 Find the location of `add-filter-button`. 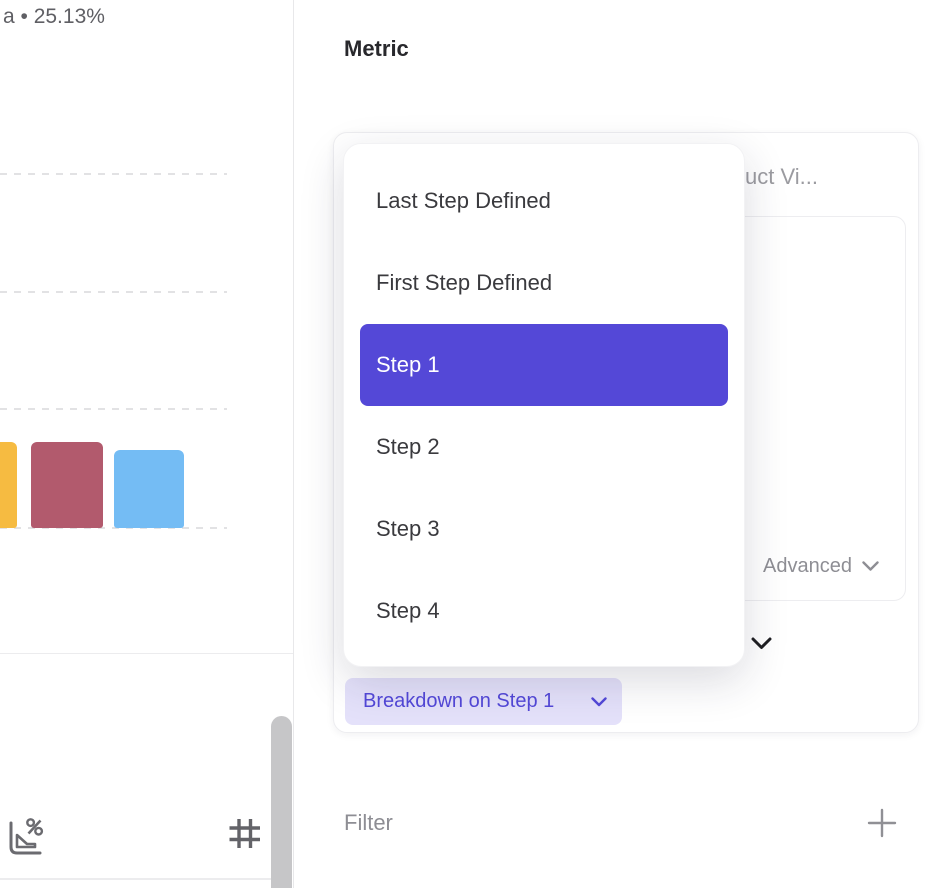

add-filter-button is located at coordinates (882, 823).